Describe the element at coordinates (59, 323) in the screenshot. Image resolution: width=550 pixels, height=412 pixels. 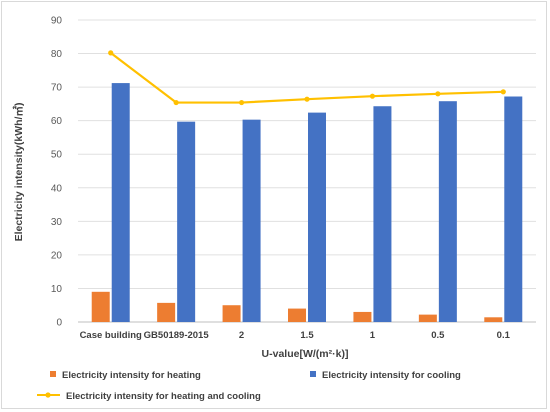
I see `y-tick-label: 0` at that location.